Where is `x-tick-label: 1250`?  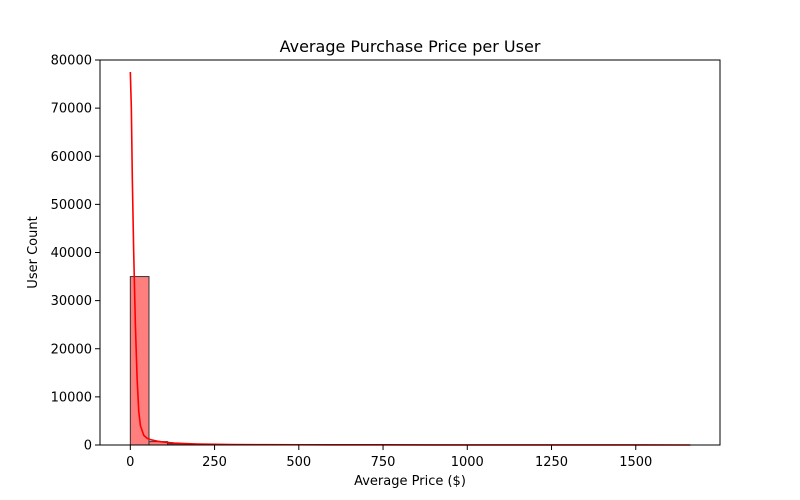 x-tick-label: 1250 is located at coordinates (551, 462).